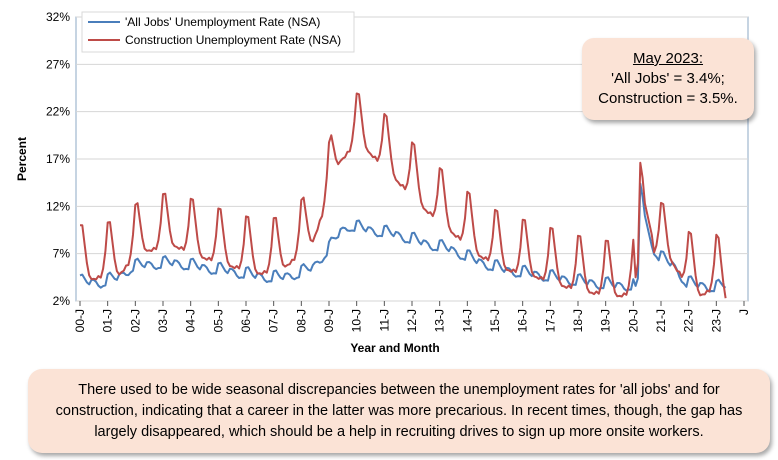 Image resolution: width=778 pixels, height=460 pixels. Describe the element at coordinates (191, 320) in the screenshot. I see `x-tick-label: 04-J` at that location.